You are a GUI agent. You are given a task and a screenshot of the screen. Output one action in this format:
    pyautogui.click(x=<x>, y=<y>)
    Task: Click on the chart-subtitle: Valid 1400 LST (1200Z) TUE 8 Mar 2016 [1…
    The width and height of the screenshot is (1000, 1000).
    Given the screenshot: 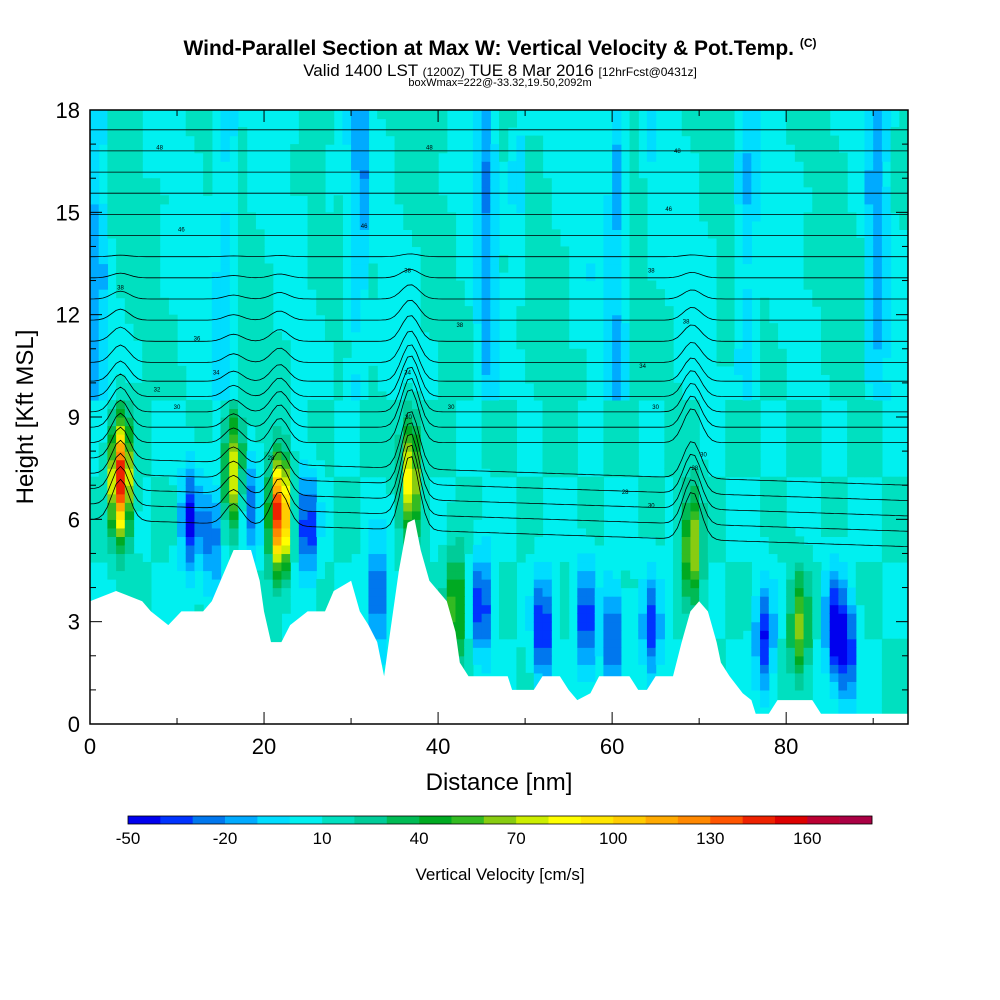 What is the action you would take?
    pyautogui.click(x=500, y=71)
    